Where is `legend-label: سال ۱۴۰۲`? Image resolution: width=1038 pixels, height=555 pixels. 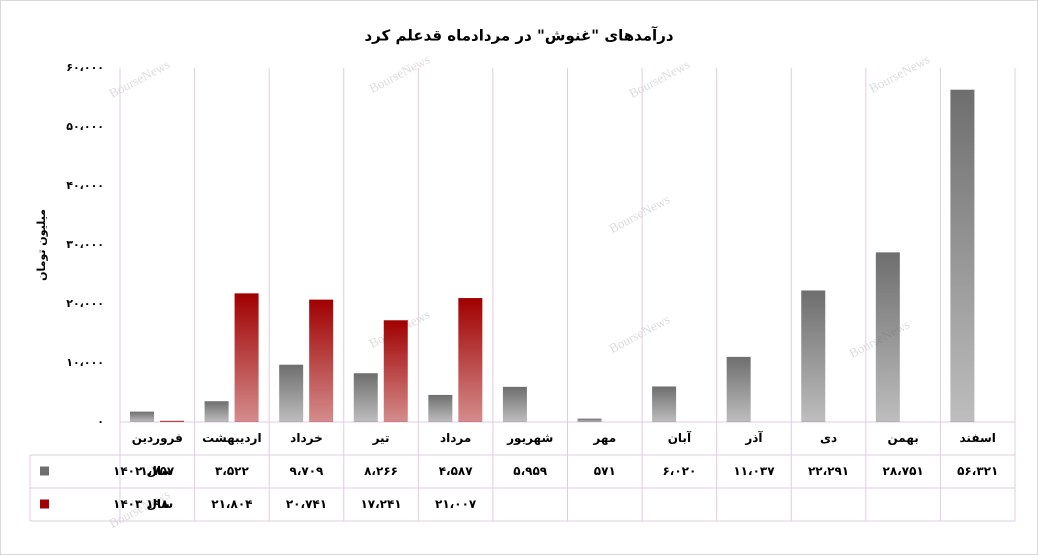
legend-label: سال ۱۴۰۲ is located at coordinates (143, 471).